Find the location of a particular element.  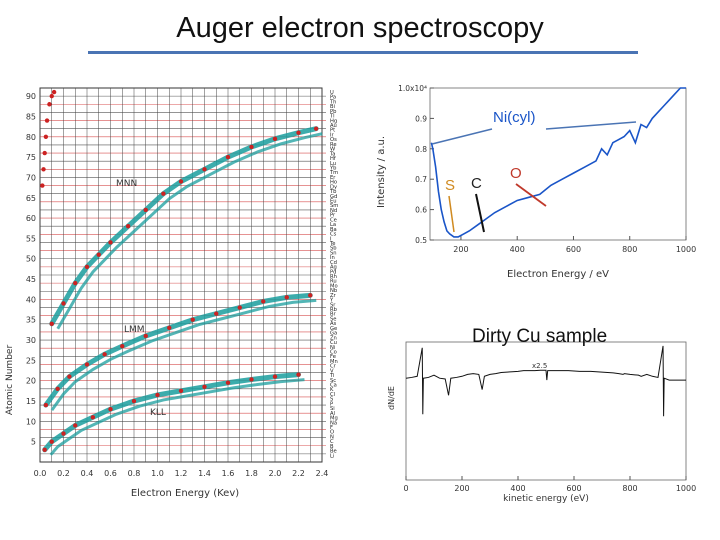

chart2-frame is located at coordinates (558, 164).